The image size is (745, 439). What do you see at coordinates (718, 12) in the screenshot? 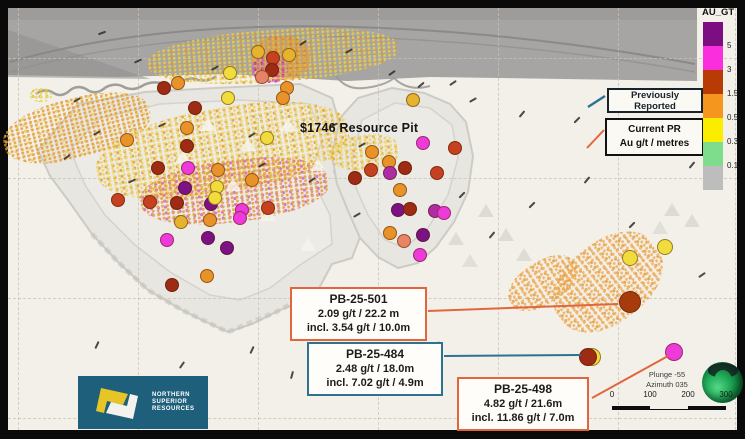
I see `legend-title: AU_GT` at bounding box center [718, 12].